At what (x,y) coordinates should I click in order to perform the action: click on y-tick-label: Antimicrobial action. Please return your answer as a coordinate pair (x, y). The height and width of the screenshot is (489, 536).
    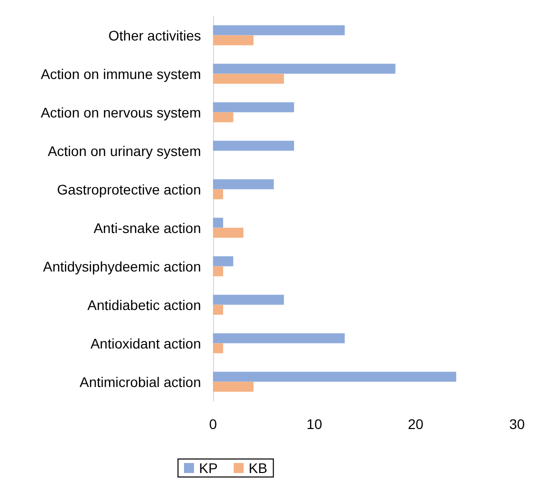
    Looking at the image, I should click on (140, 382).